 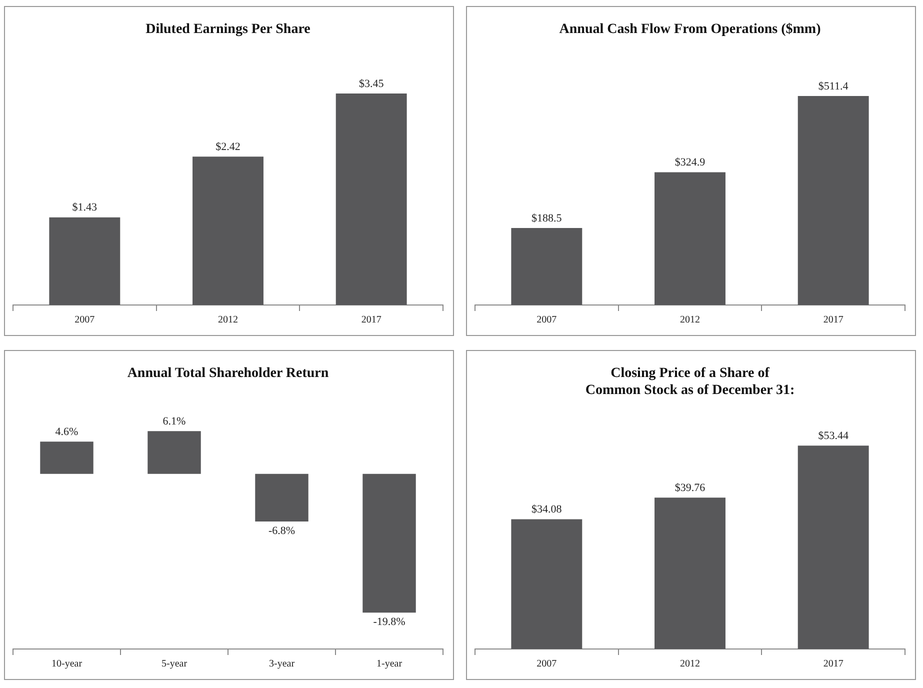 I want to click on chart-title: Diluted Earnings Per Share, so click(x=228, y=30).